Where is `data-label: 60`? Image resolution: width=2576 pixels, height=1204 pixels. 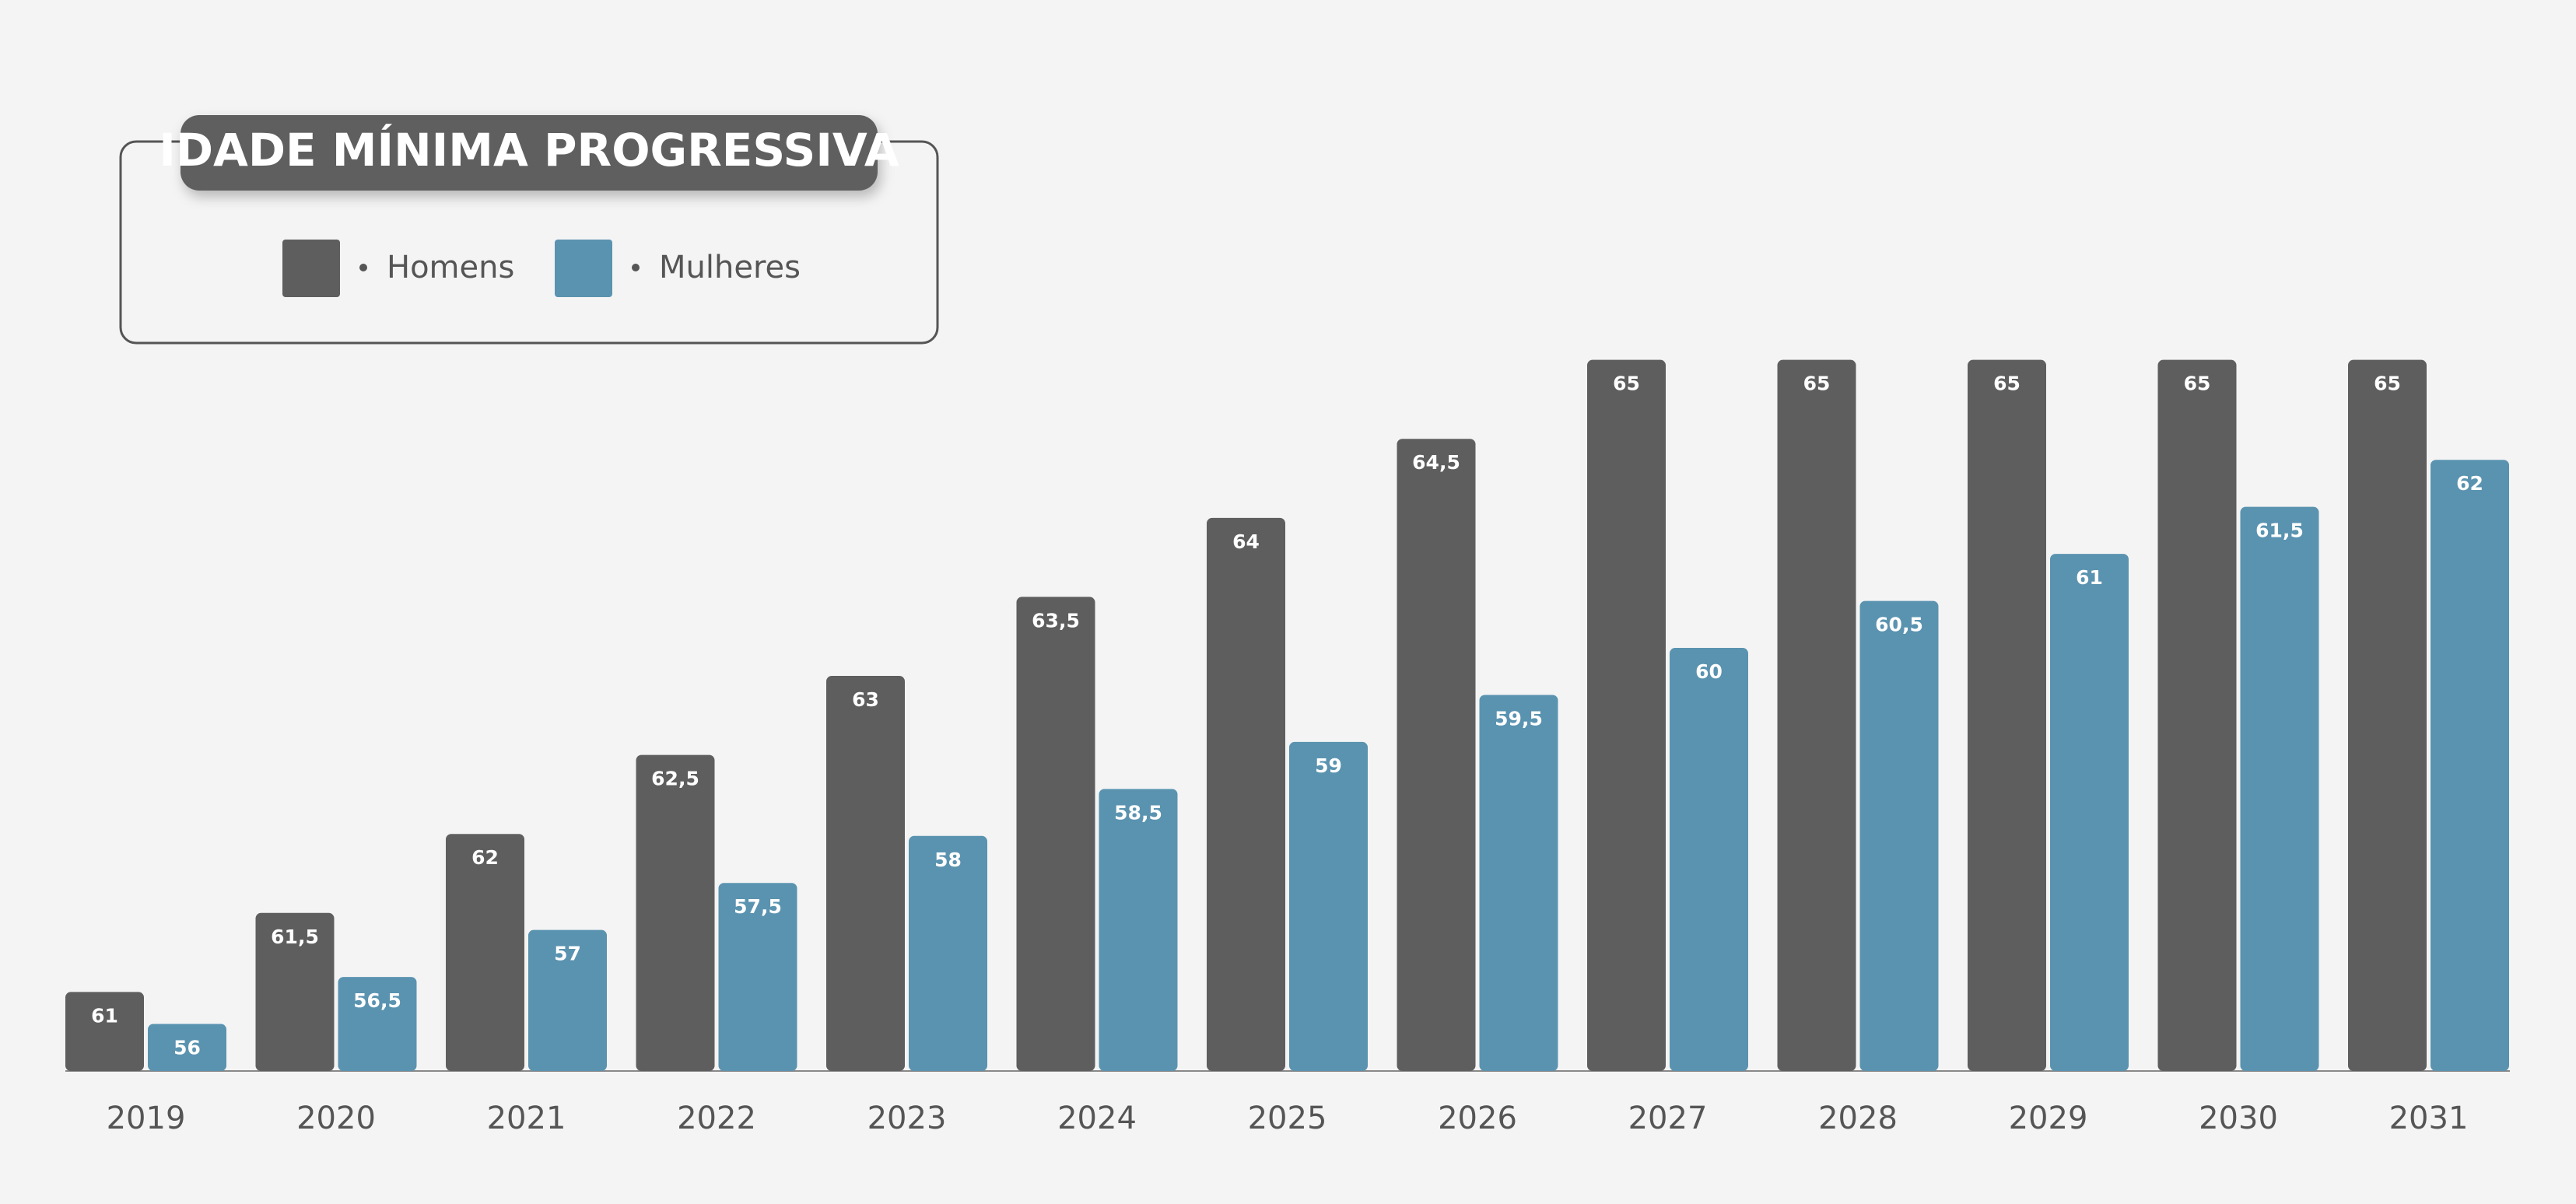
data-label: 60 is located at coordinates (1709, 671).